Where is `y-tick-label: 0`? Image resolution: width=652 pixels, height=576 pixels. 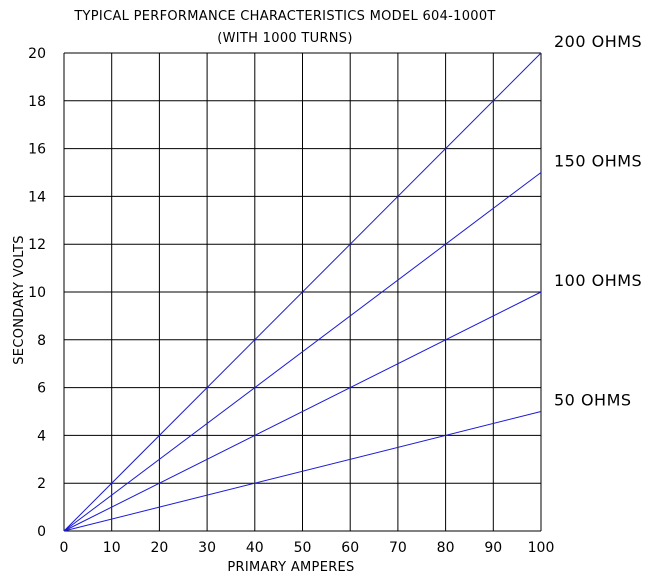
y-tick-label: 0 is located at coordinates (41, 532).